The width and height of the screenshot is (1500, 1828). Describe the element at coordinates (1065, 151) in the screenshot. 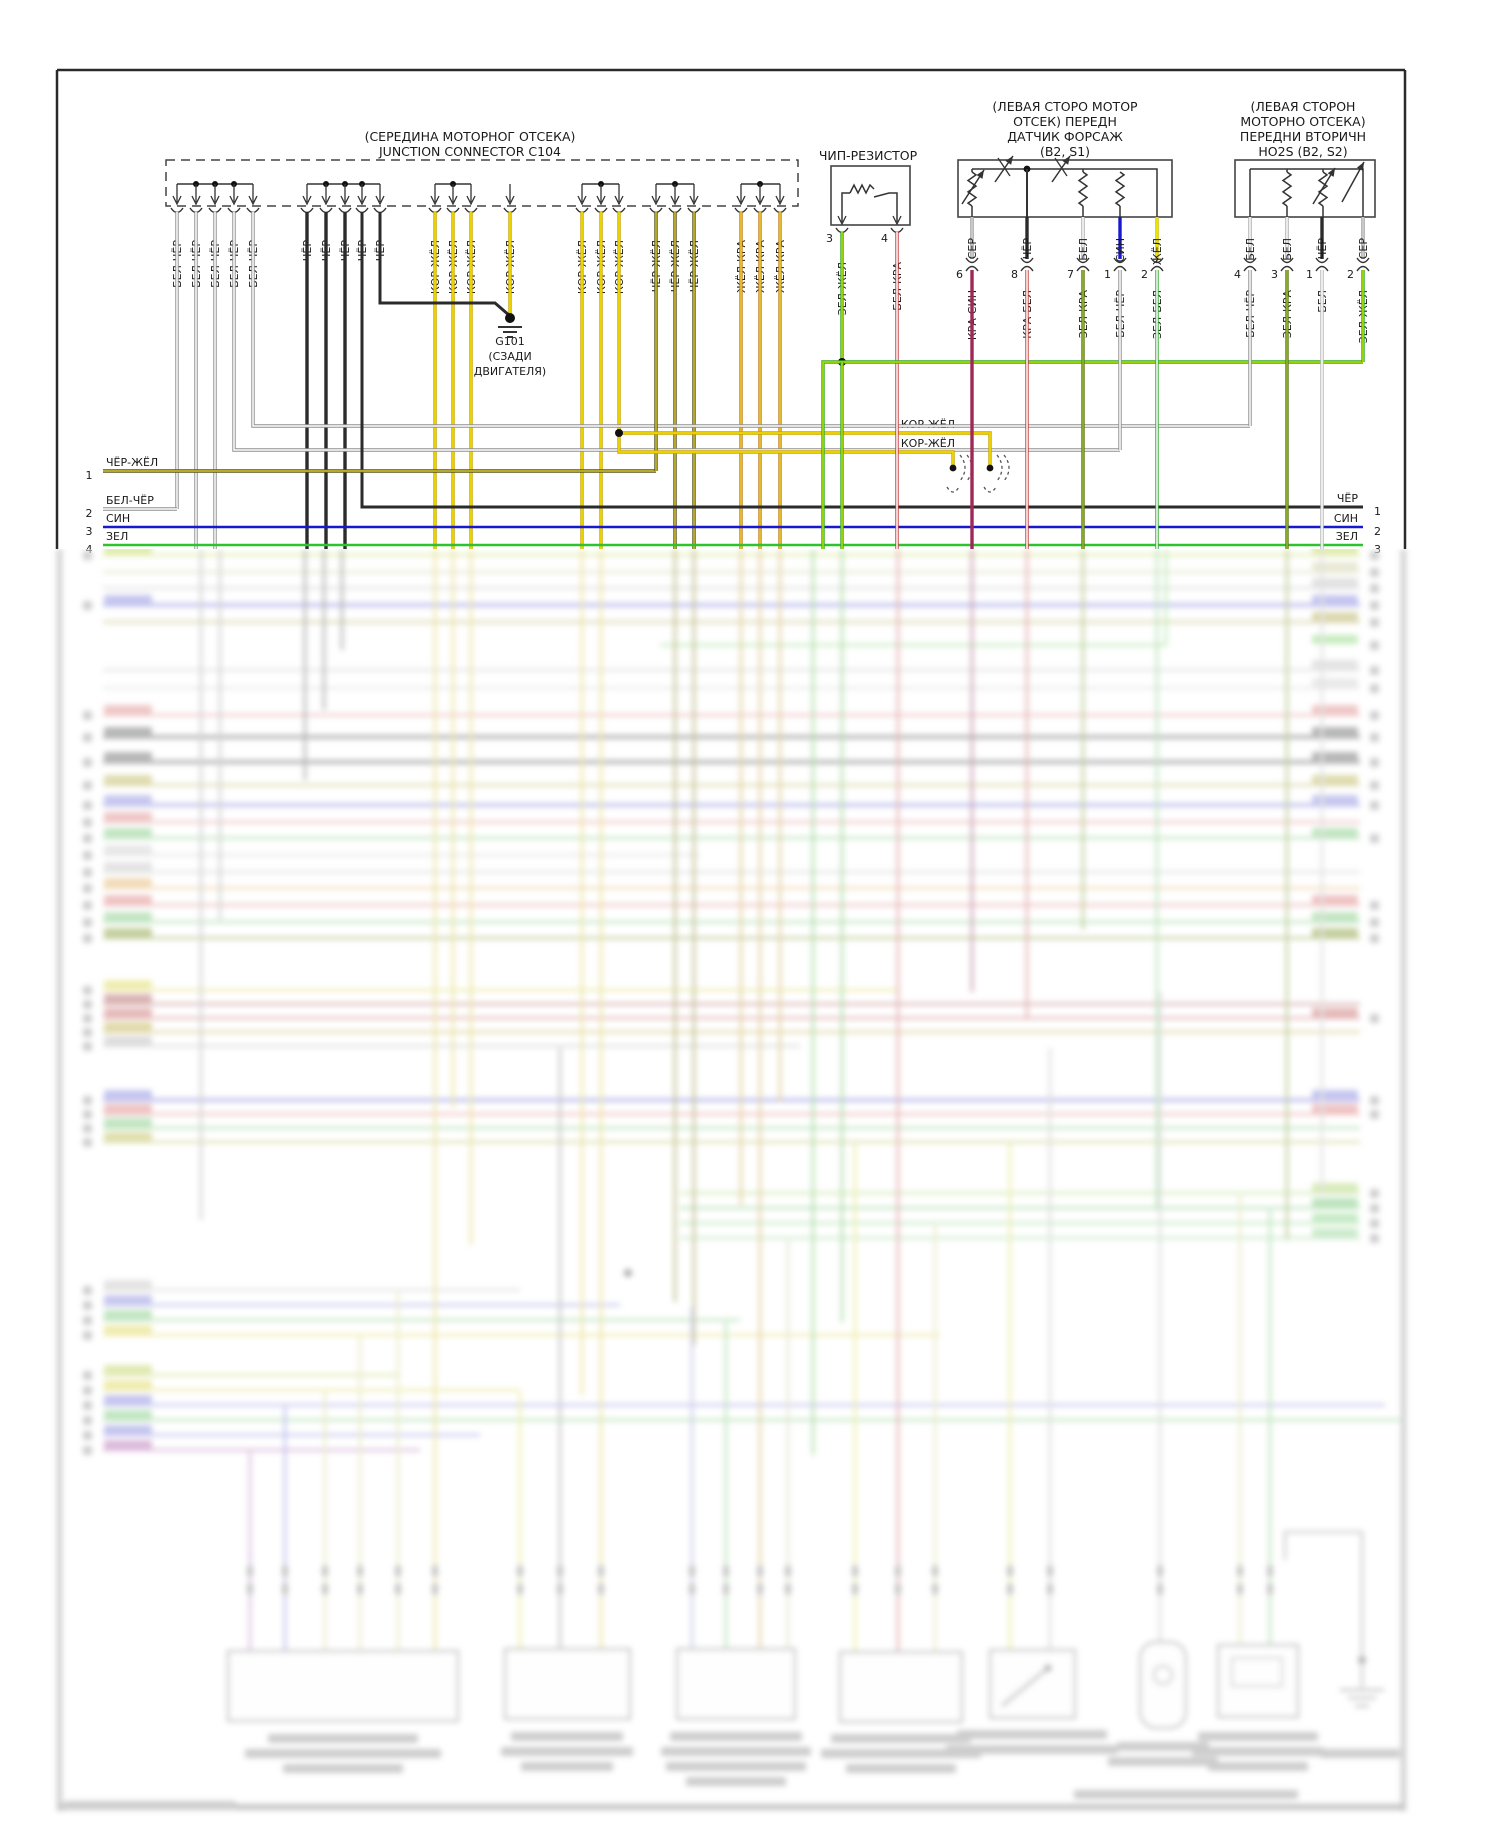

I see `sensor1-title-line4: (B2, S1)` at that location.